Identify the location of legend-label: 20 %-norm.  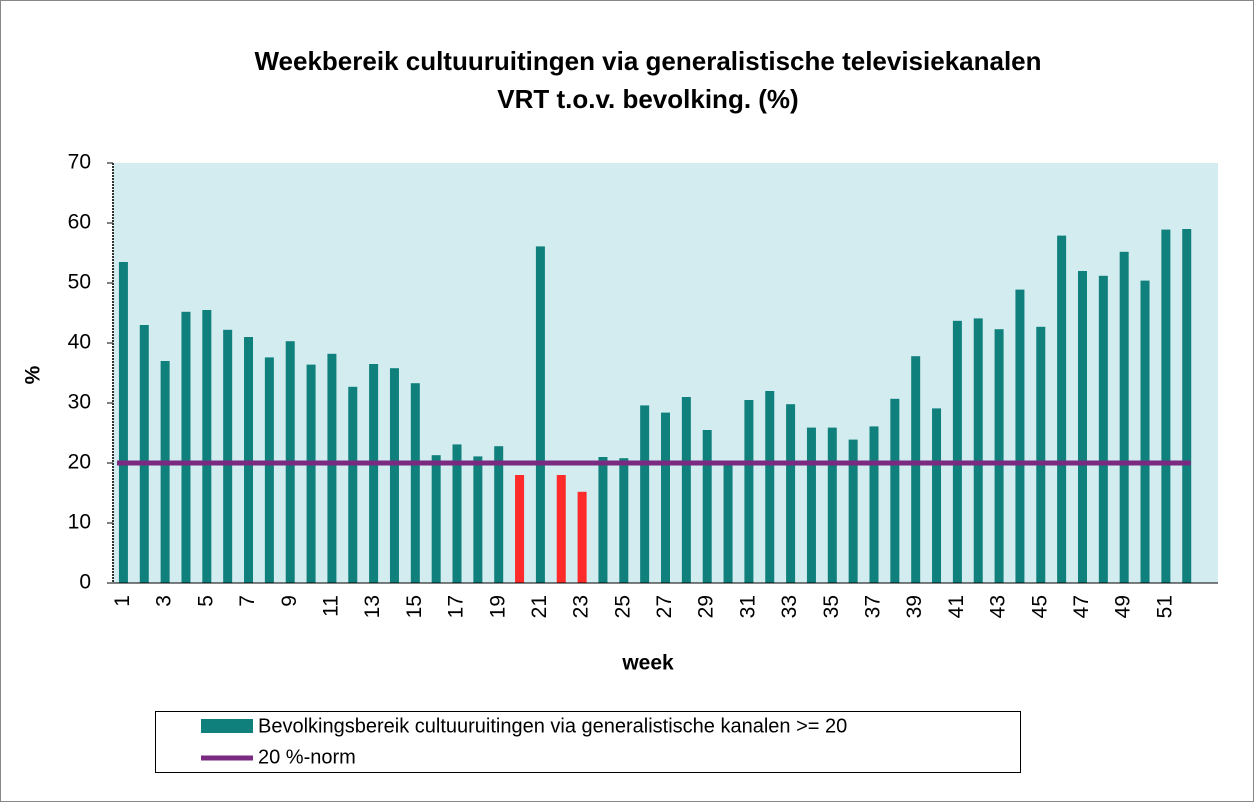
(307, 757).